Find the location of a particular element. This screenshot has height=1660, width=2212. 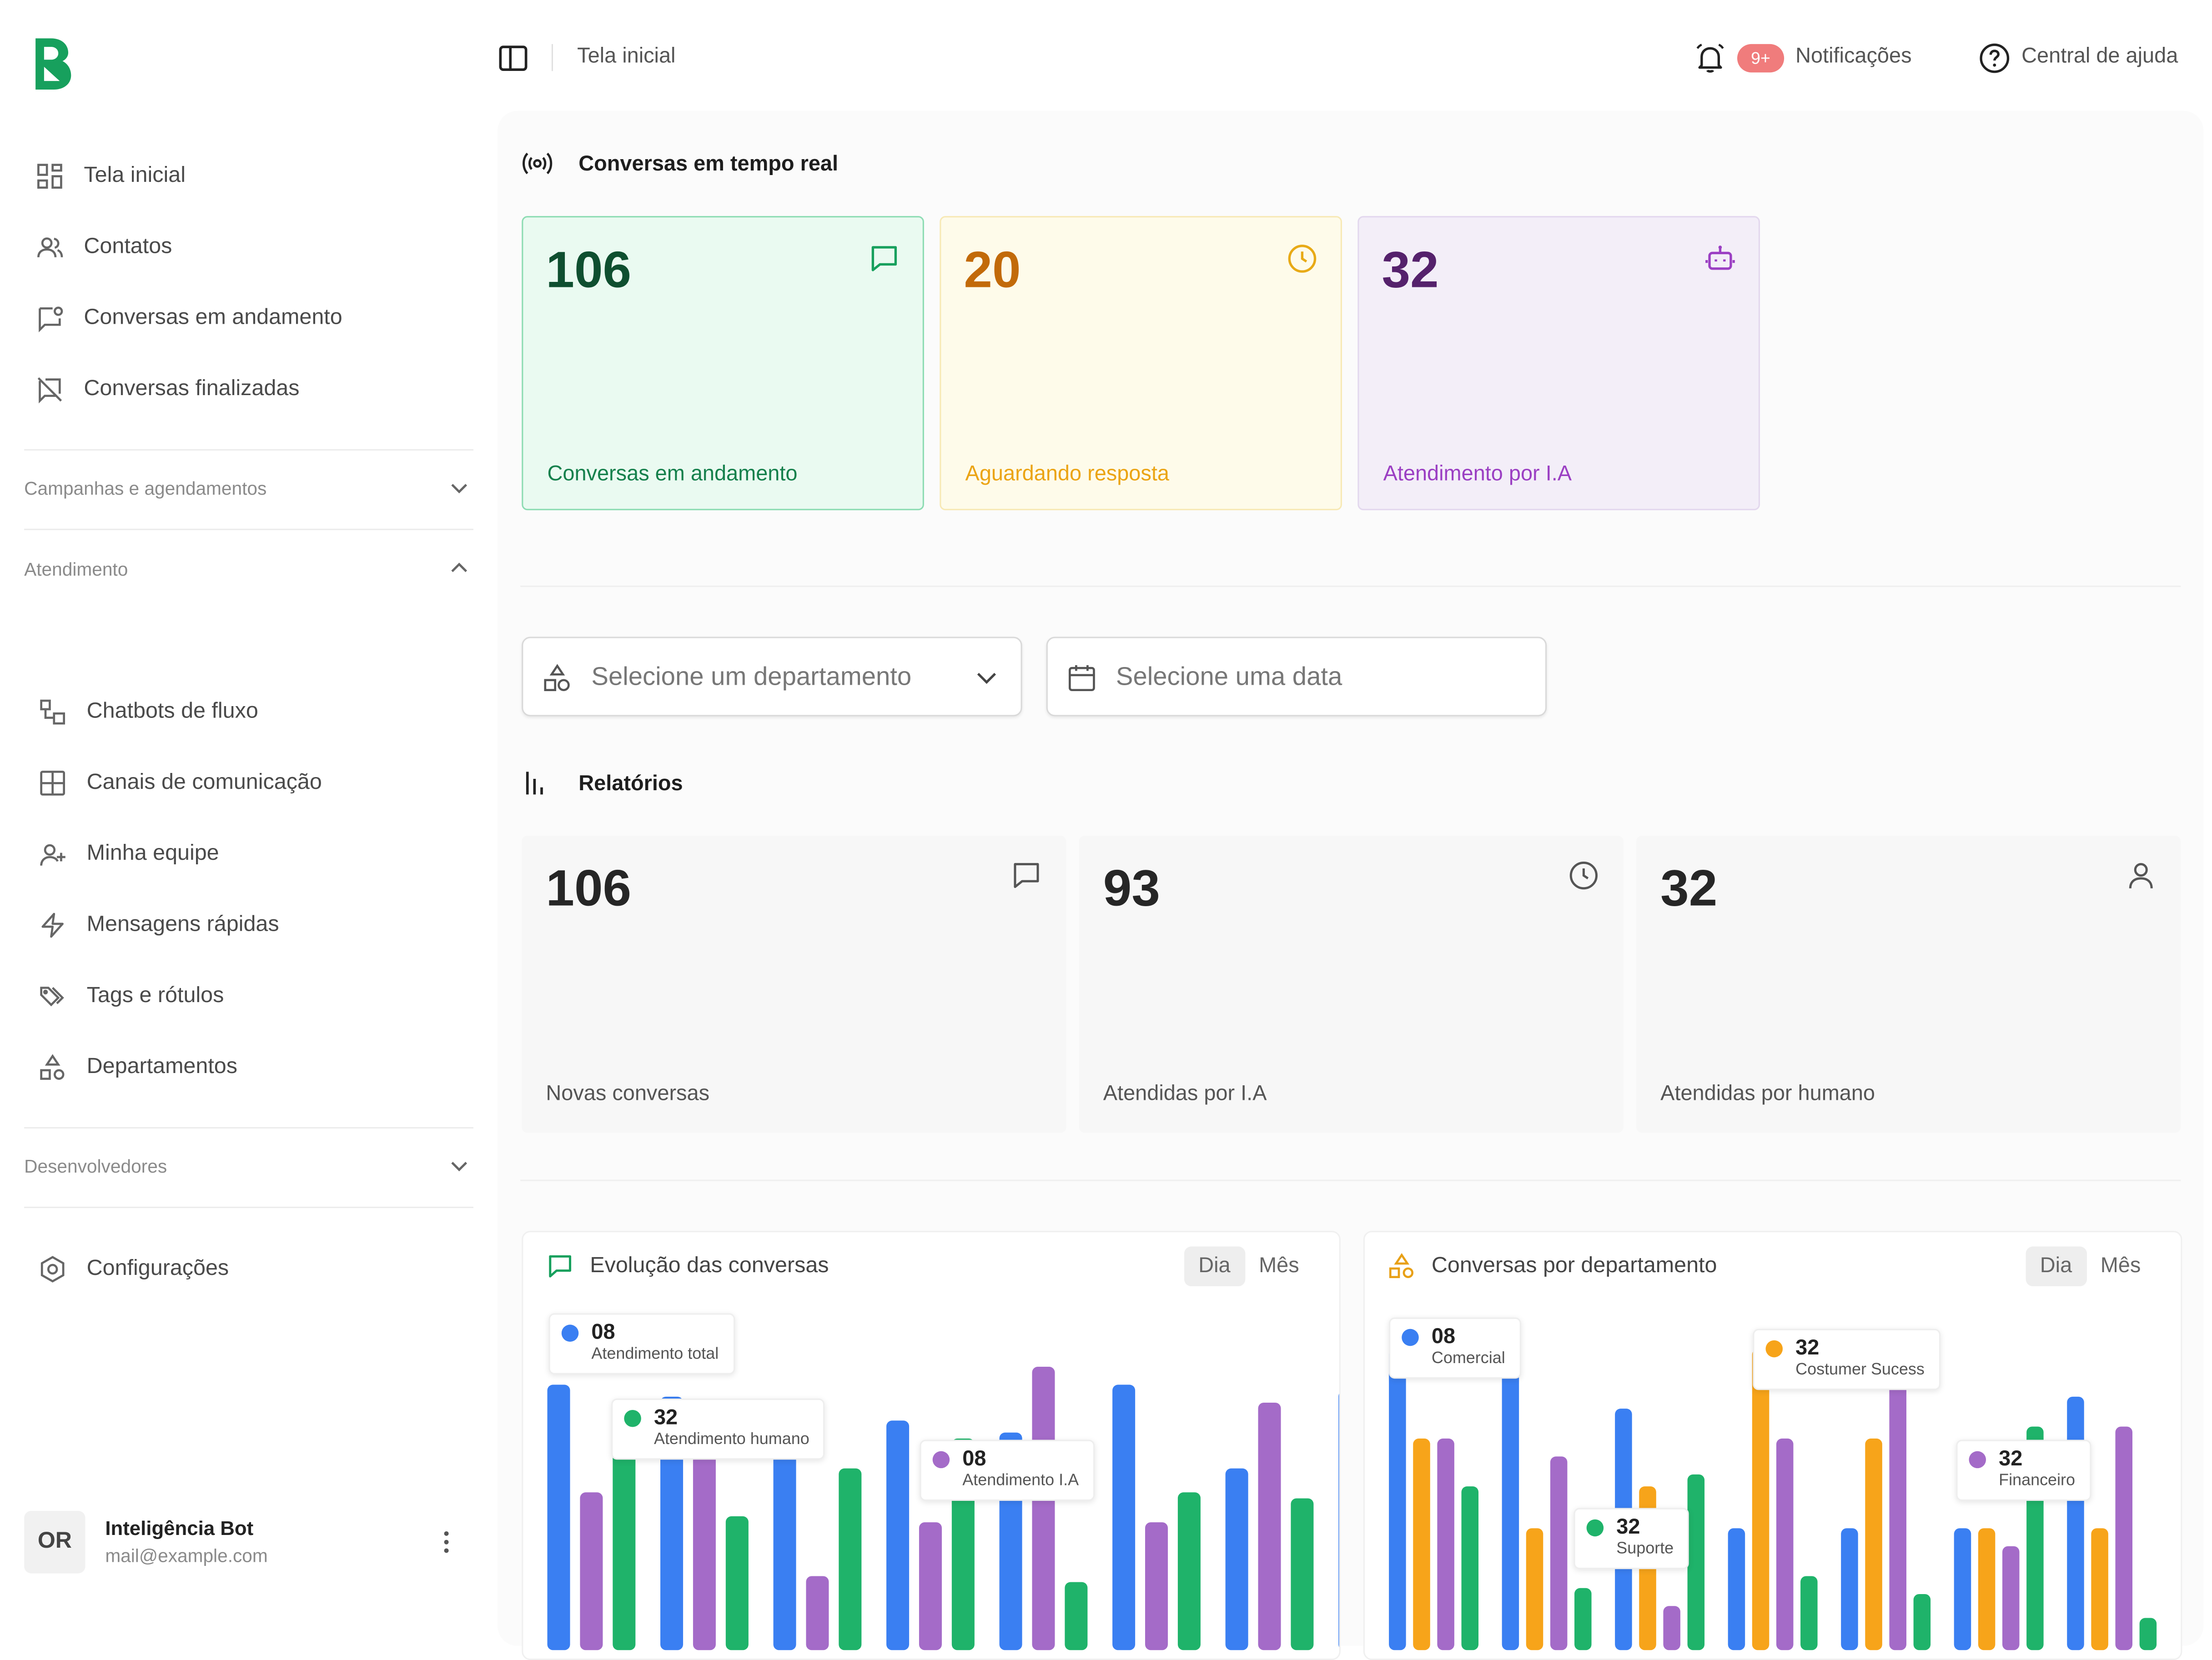

help-circle-icon is located at coordinates (1994, 58).